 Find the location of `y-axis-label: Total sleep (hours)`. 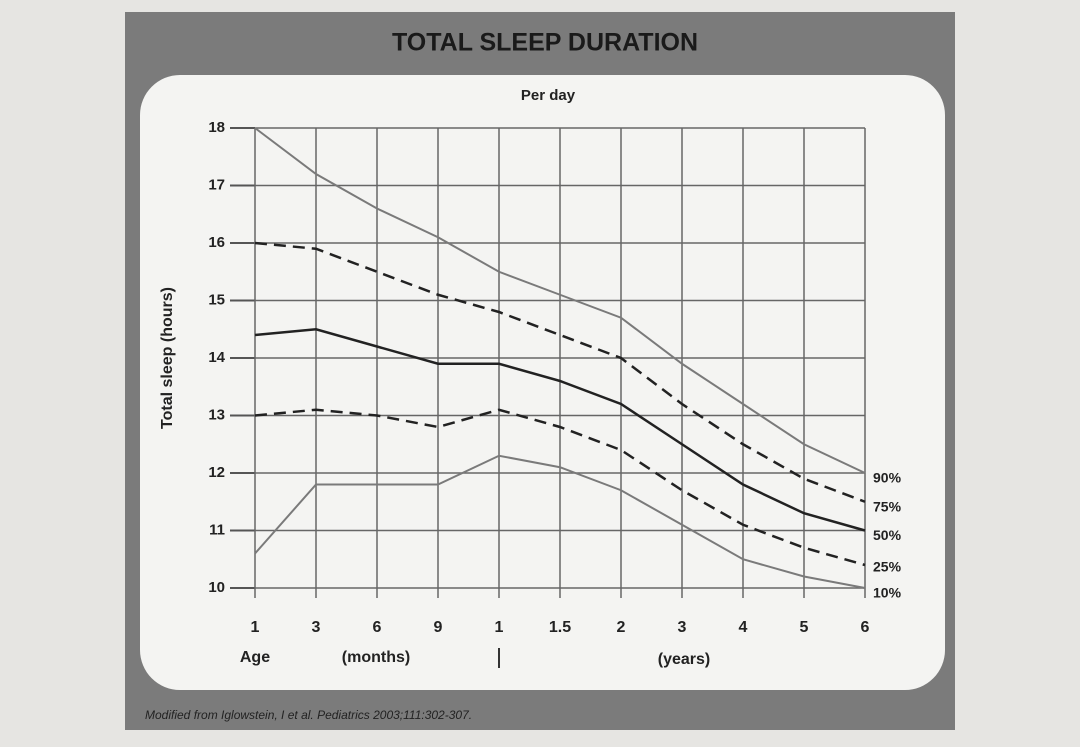

y-axis-label: Total sleep (hours) is located at coordinates (167, 358).